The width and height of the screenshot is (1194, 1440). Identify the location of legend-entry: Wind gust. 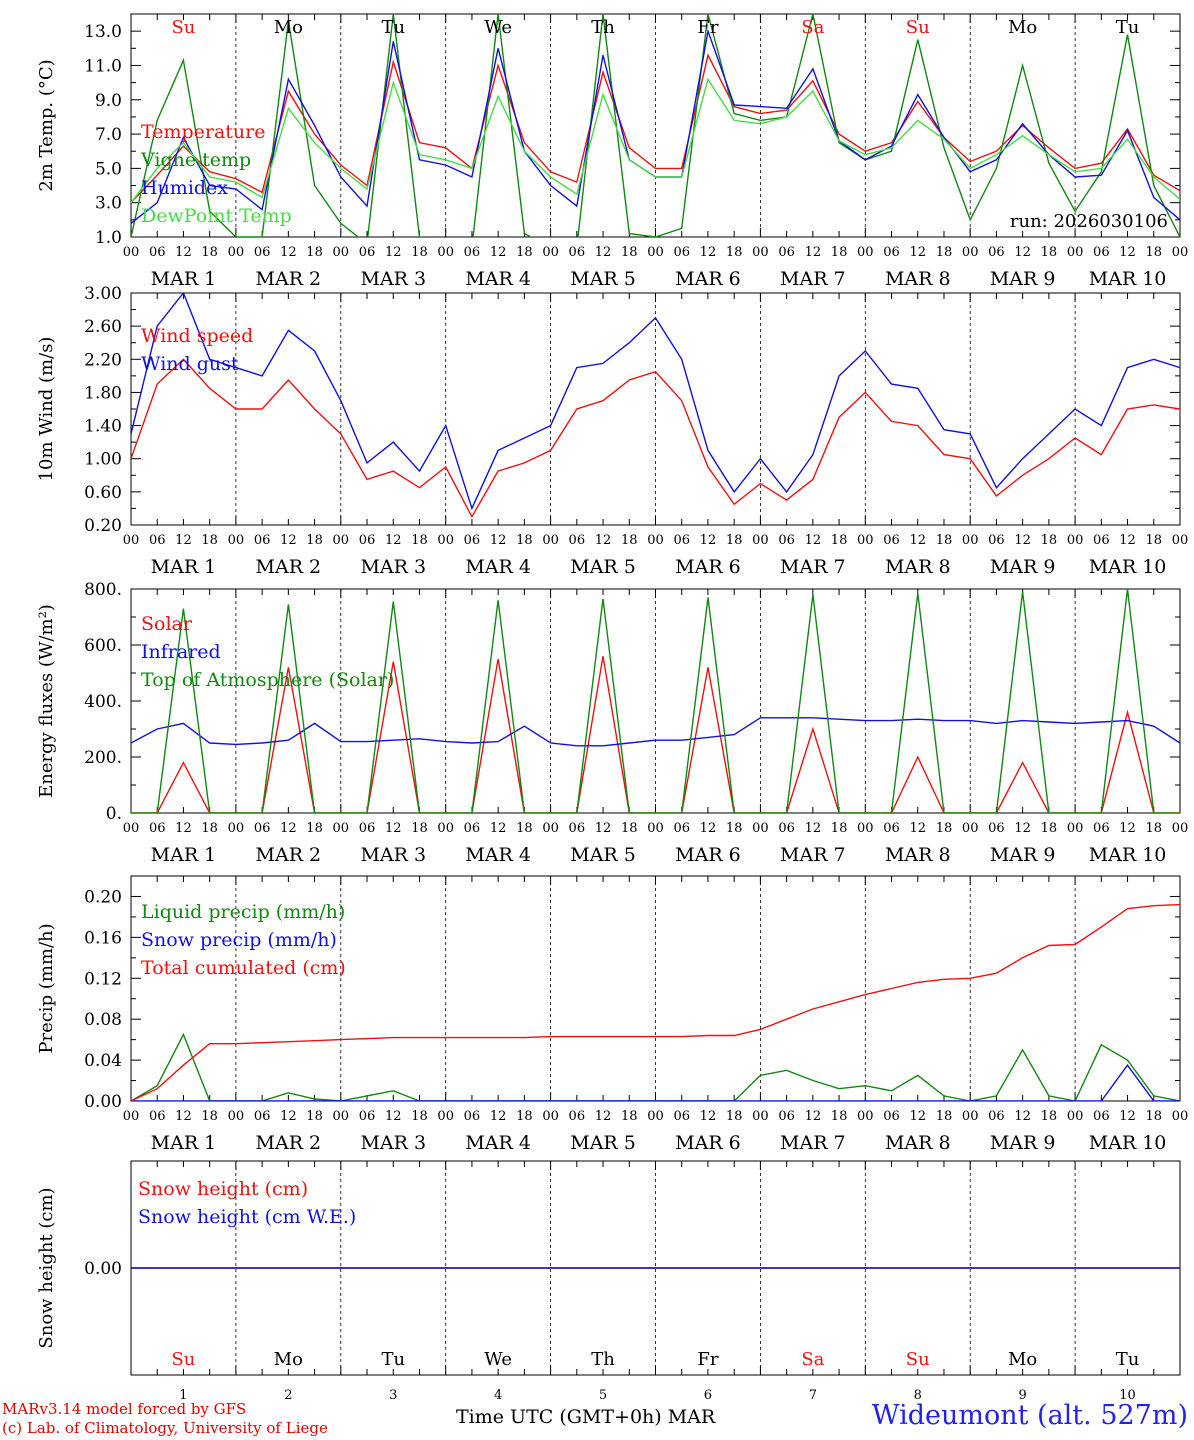
(190, 364).